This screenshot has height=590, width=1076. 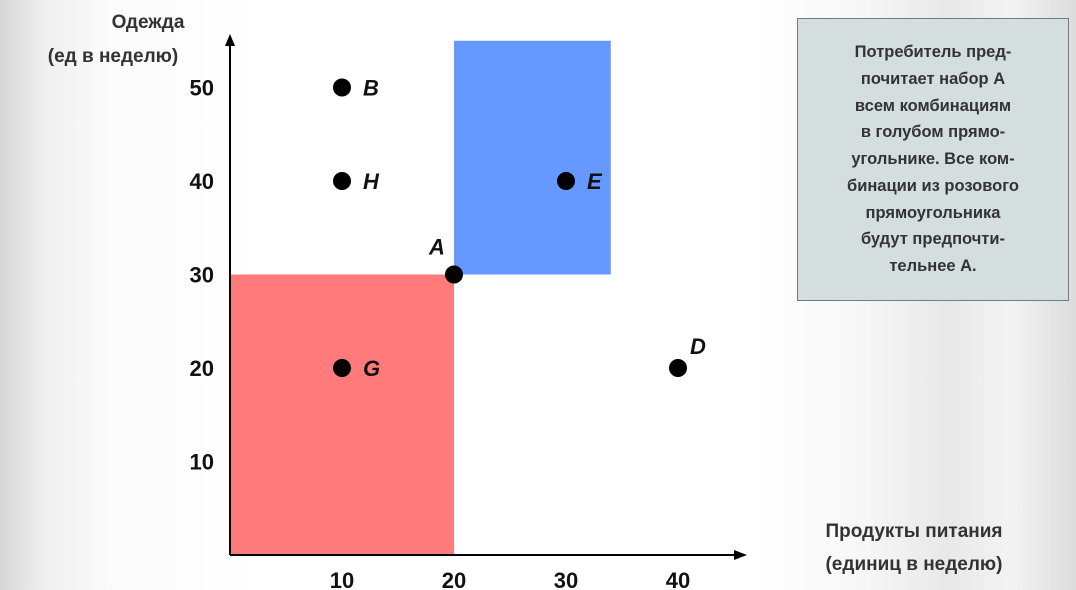 What do you see at coordinates (371, 368) in the screenshot?
I see `point-label-G: G` at bounding box center [371, 368].